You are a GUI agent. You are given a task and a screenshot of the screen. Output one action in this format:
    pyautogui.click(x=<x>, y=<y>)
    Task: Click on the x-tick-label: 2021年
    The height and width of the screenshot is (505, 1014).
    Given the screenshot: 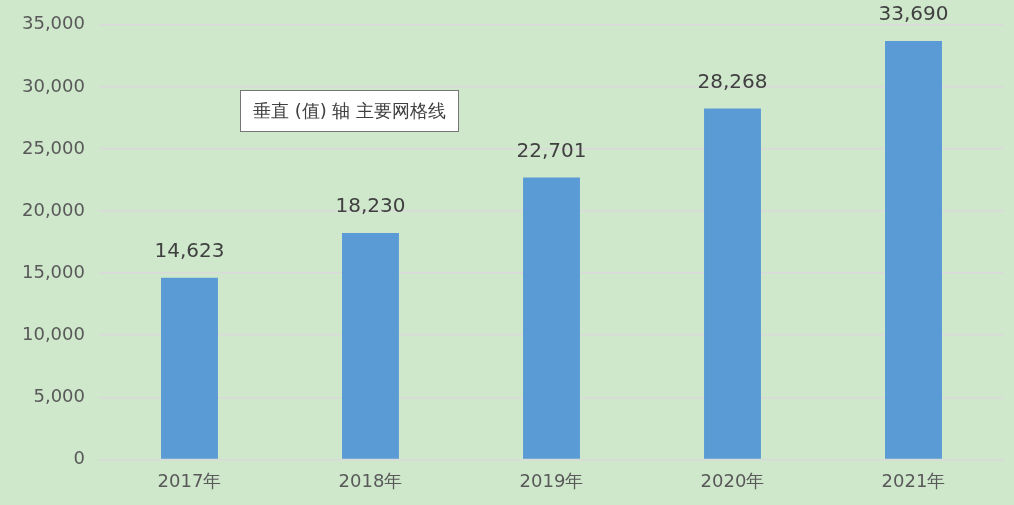 What is the action you would take?
    pyautogui.click(x=913, y=480)
    